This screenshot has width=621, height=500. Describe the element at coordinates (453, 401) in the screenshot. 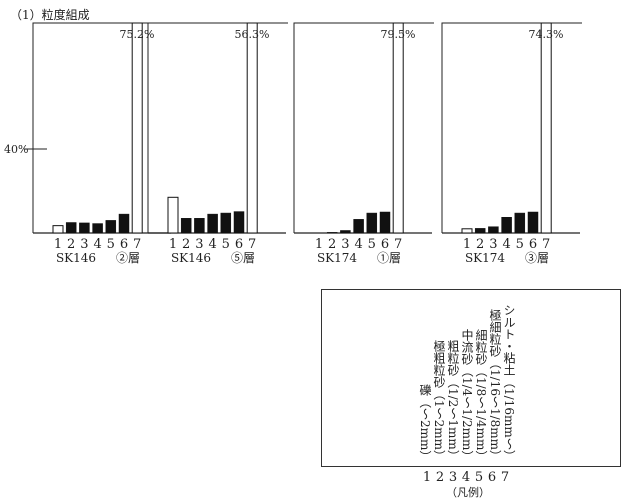

I see `legend-item-3: 粗粒砂（1/2～1mm）` at that location.